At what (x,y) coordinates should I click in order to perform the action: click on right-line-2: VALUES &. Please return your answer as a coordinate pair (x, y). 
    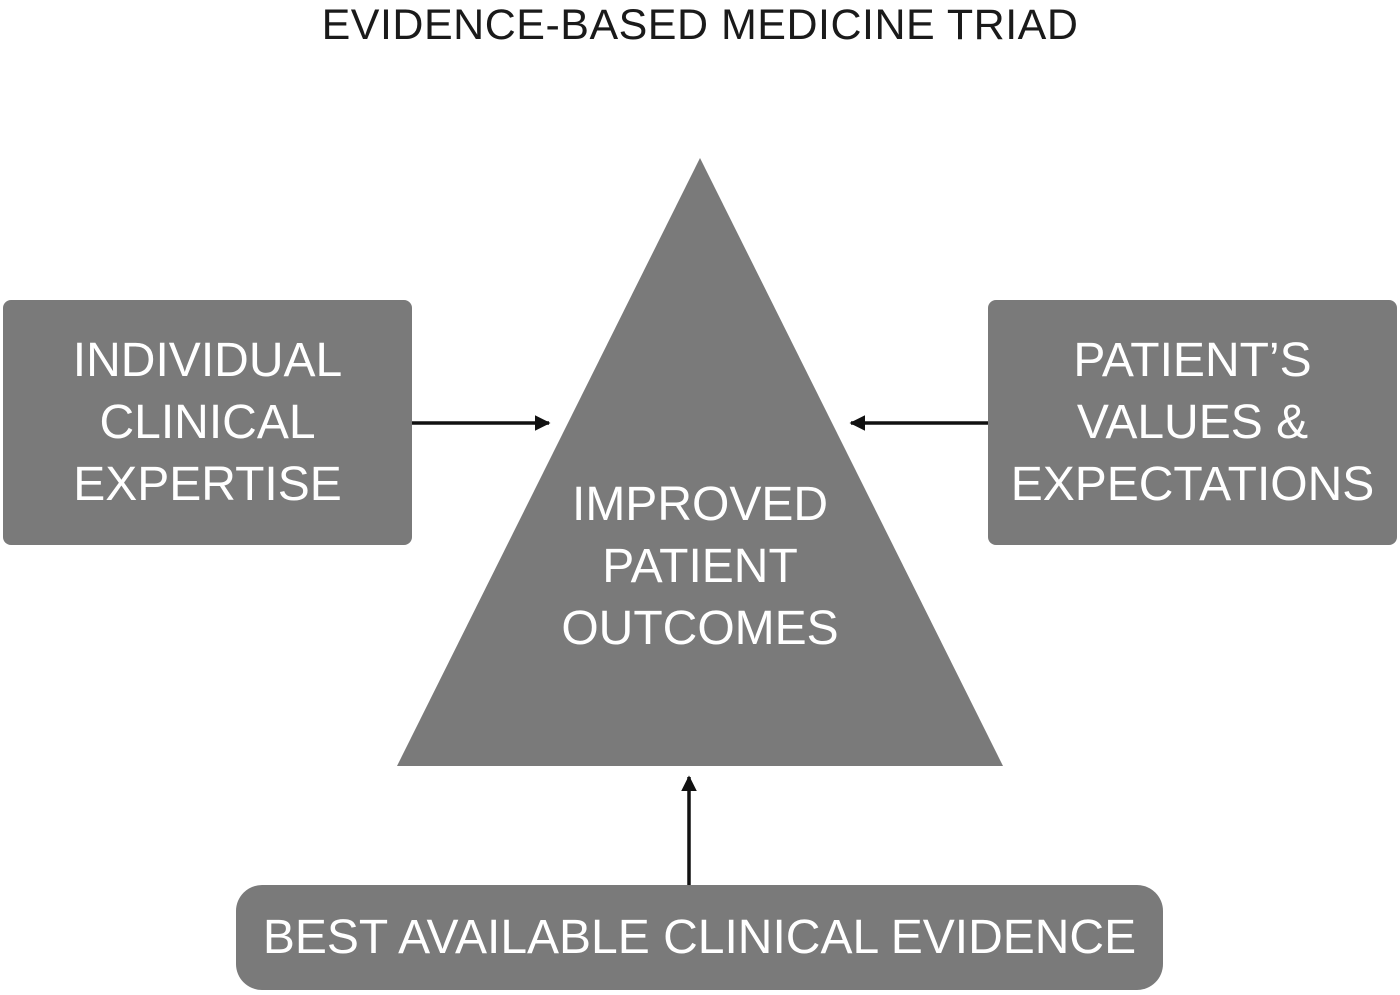
    Looking at the image, I should click on (1192, 422).